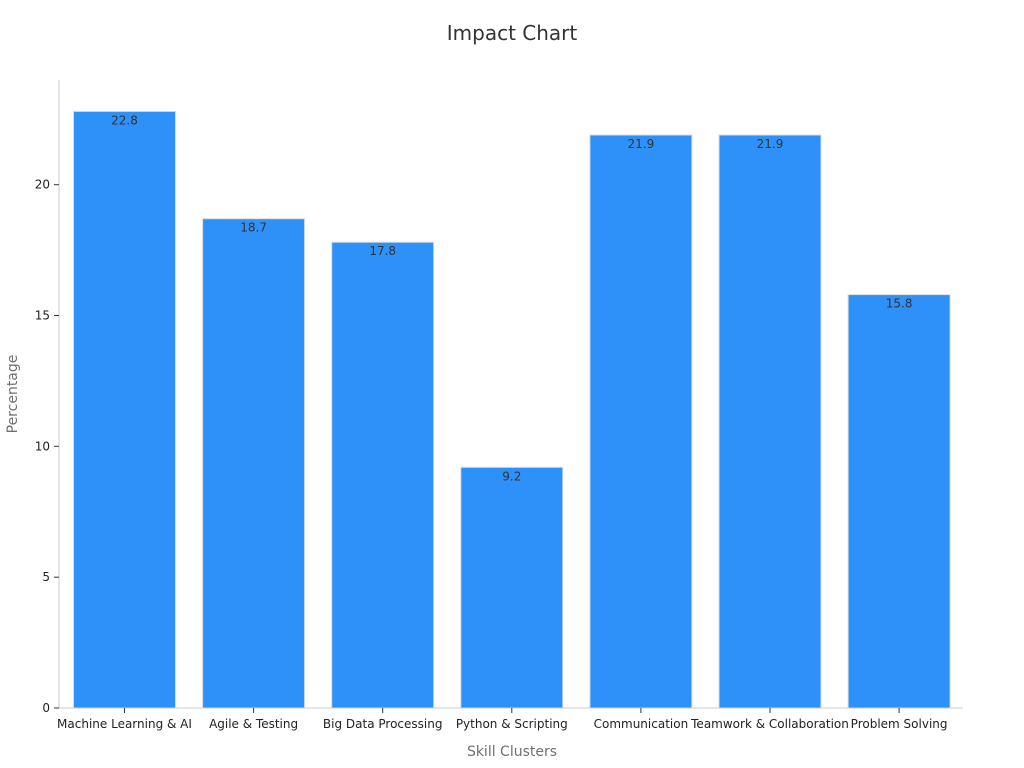 This screenshot has height=768, width=1024. Describe the element at coordinates (512, 752) in the screenshot. I see `x-axis-title: Skill Clusters` at that location.